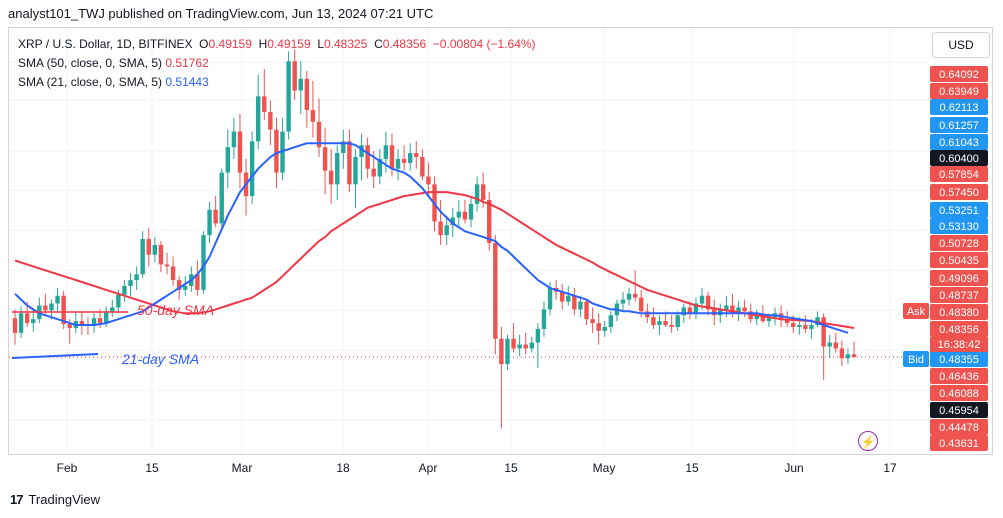 The image size is (1003, 518). I want to click on footer: 17 TradingView, so click(55, 499).